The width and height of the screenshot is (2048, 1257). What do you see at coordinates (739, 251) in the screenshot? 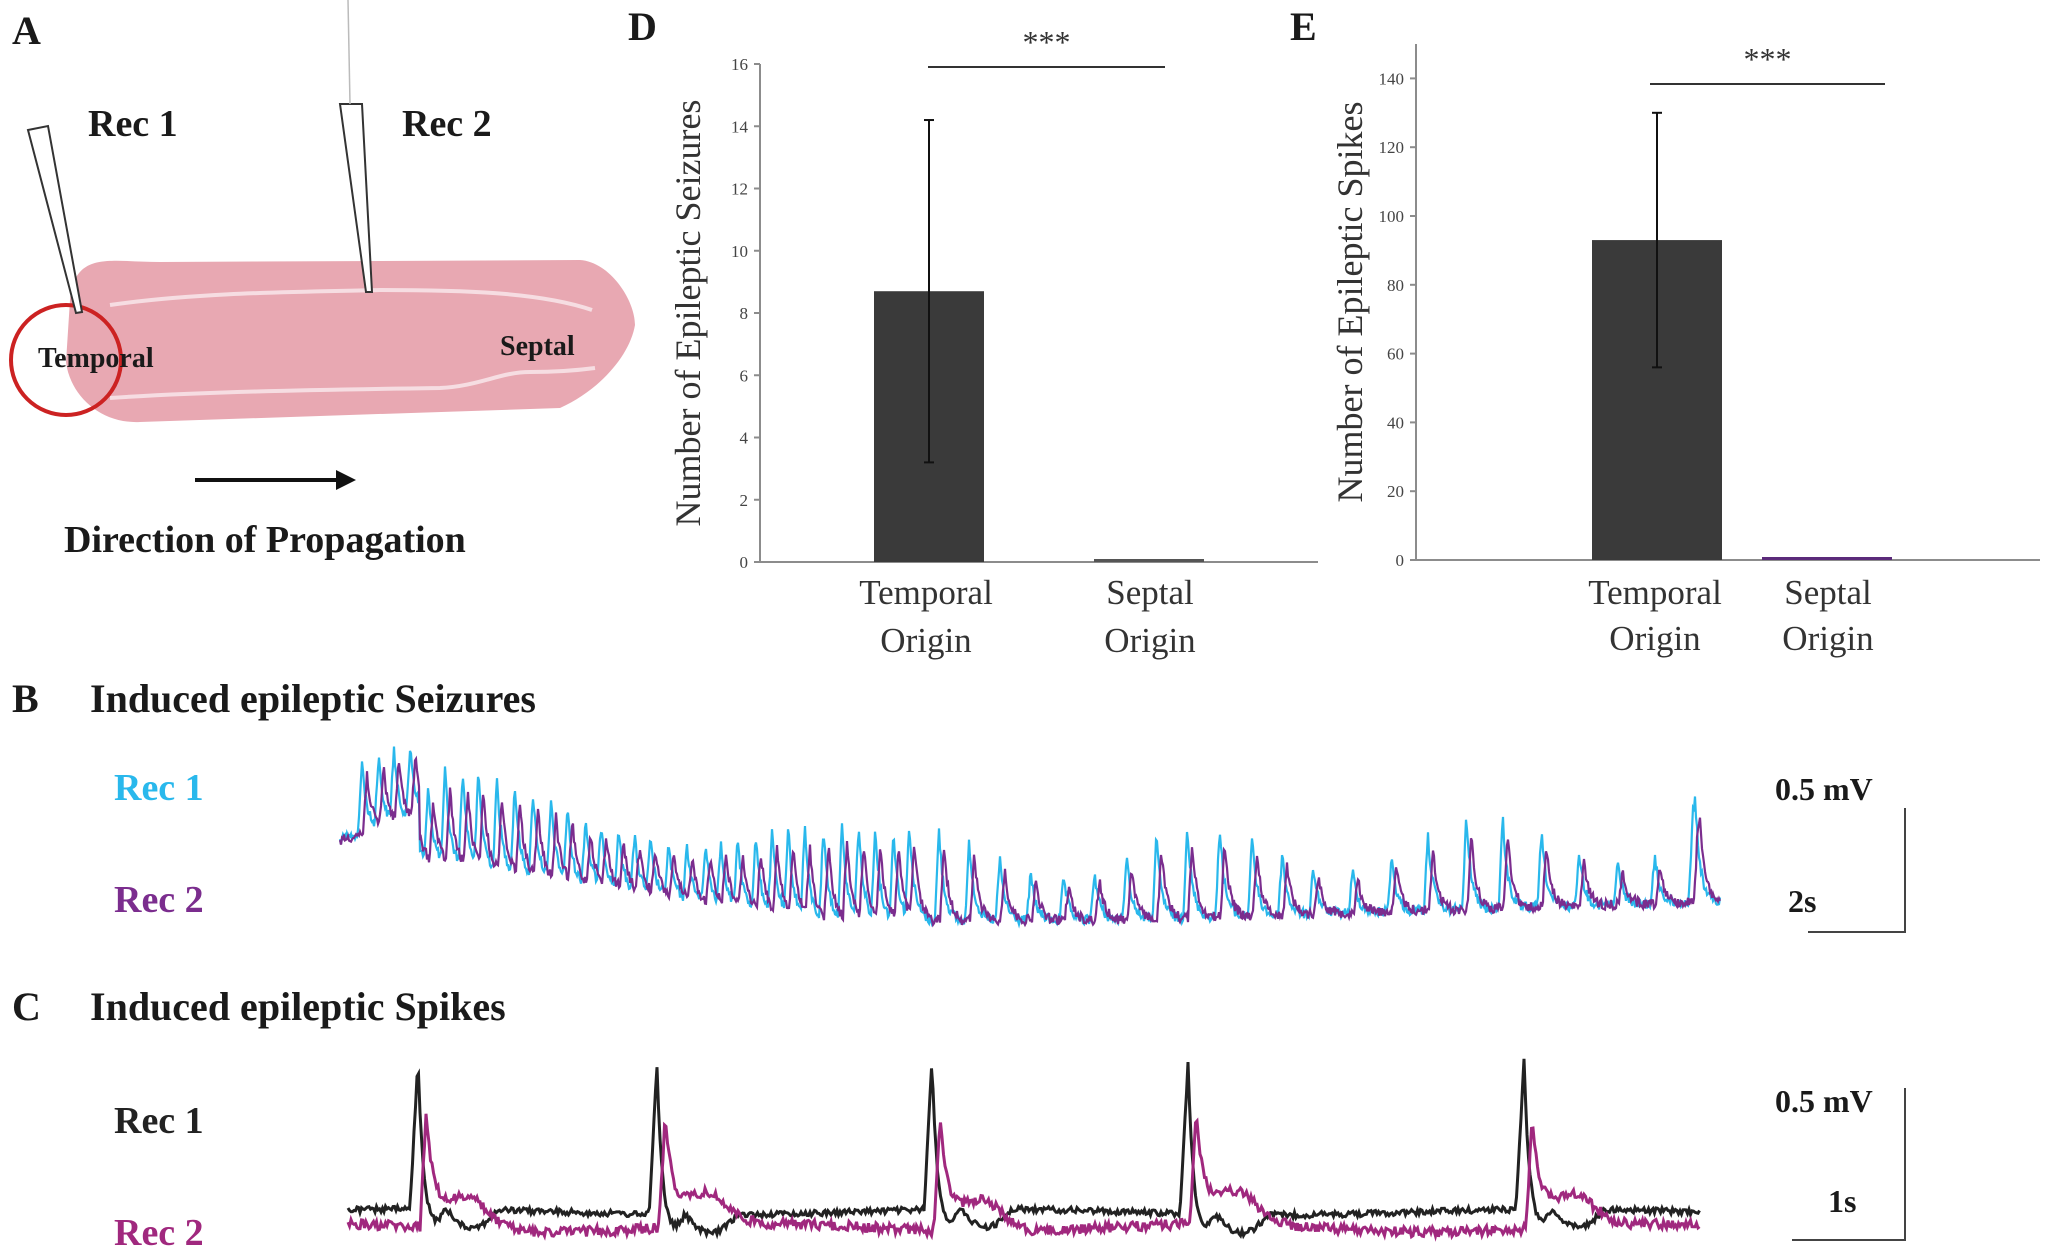
I see `y-tick-label: 10` at bounding box center [739, 251].